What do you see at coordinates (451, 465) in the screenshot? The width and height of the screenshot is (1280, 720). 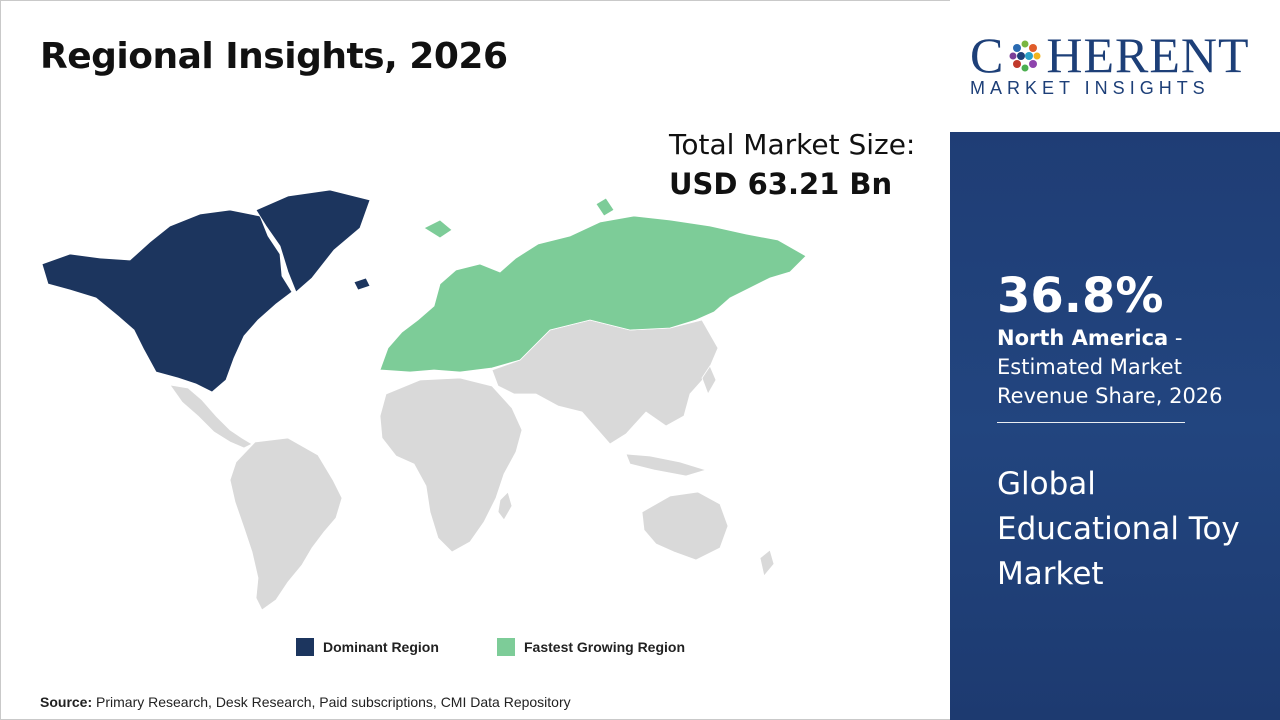 I see `region-africa` at bounding box center [451, 465].